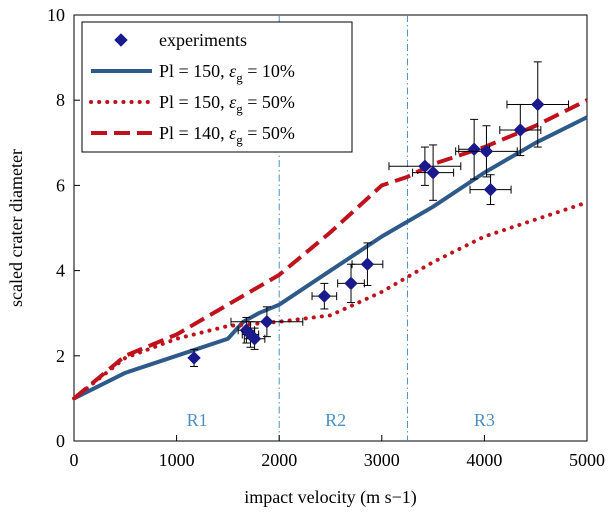  Describe the element at coordinates (197, 420) in the screenshot. I see `region-label-r1: R1` at that location.